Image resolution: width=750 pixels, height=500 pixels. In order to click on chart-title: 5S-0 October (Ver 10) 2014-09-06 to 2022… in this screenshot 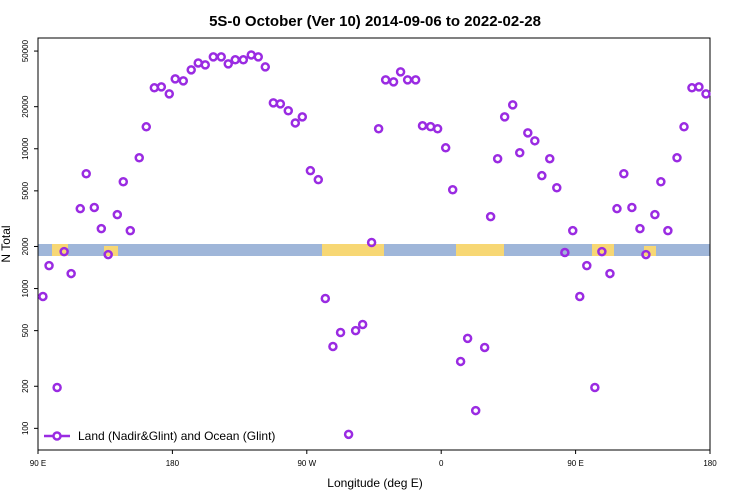, I will do `click(375, 21)`.